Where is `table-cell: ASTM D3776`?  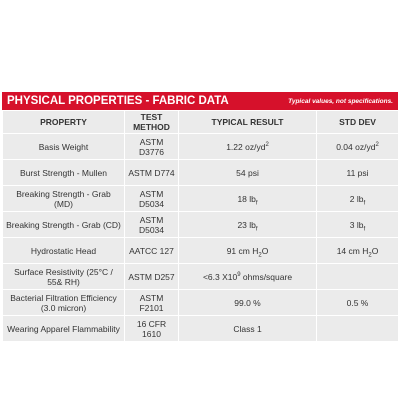 table-cell: ASTM D3776 is located at coordinates (151, 146).